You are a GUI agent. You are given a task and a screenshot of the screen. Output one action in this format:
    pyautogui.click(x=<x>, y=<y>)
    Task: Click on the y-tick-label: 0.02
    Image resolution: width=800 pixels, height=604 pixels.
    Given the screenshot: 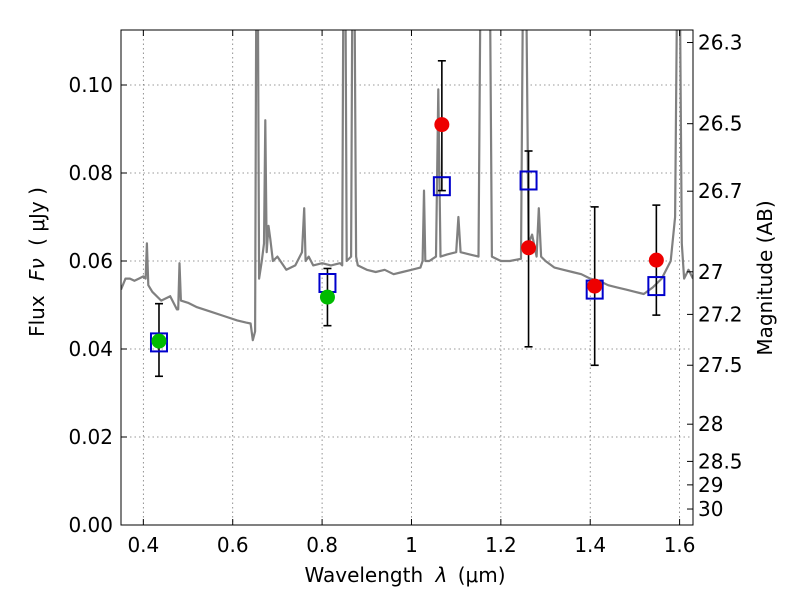 What is the action you would take?
    pyautogui.click(x=90, y=437)
    